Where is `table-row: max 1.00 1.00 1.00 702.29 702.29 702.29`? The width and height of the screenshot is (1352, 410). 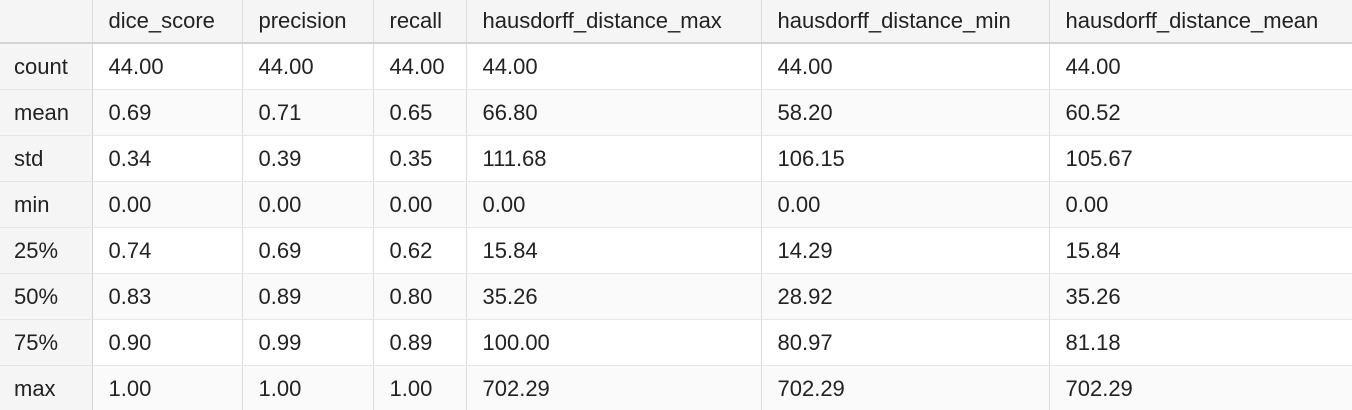
table-row: max 1.00 1.00 1.00 702.29 702.29 702.29 is located at coordinates (676, 387).